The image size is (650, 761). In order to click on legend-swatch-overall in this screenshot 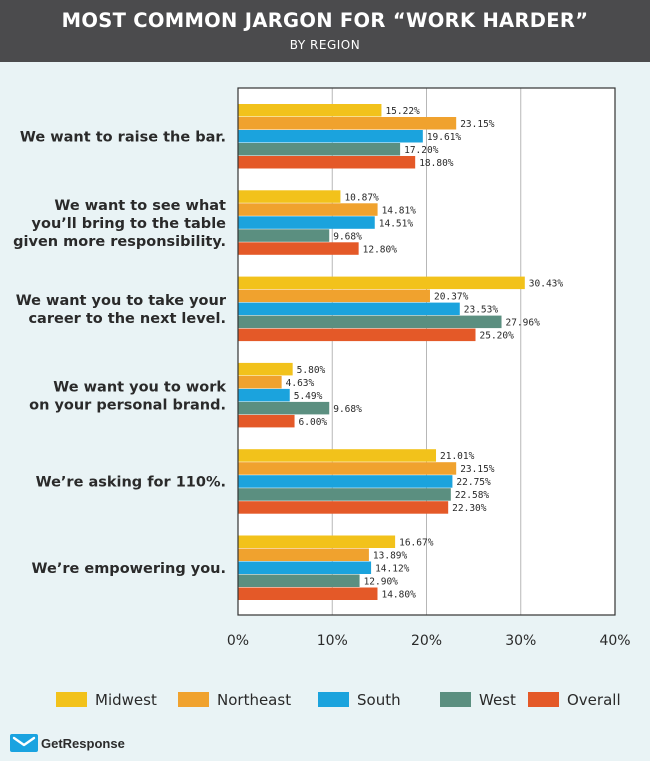, I will do `click(543, 699)`.